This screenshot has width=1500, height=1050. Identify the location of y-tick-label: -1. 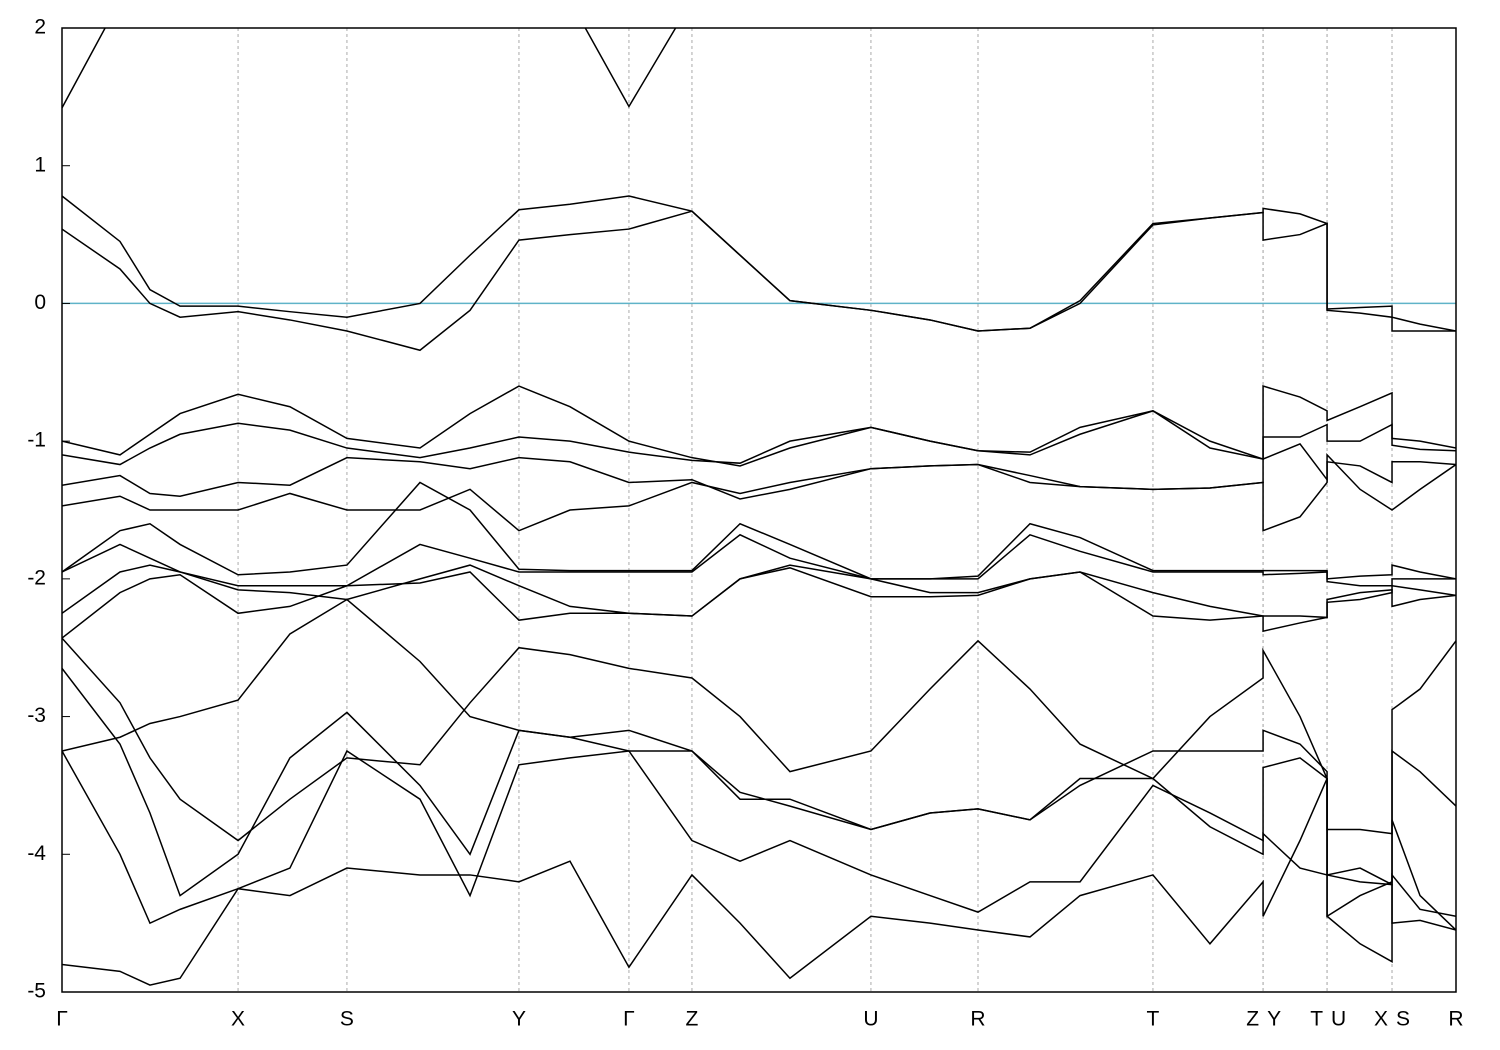
(36, 440).